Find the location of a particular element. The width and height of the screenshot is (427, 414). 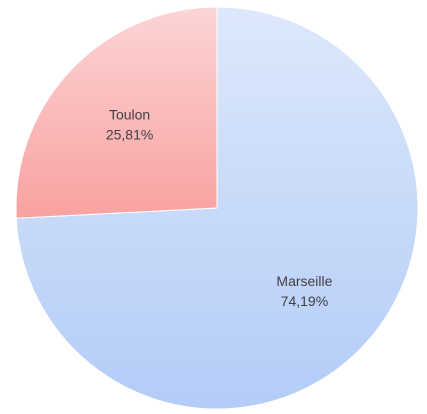

slice-value-label: 25,81% is located at coordinates (129, 135).